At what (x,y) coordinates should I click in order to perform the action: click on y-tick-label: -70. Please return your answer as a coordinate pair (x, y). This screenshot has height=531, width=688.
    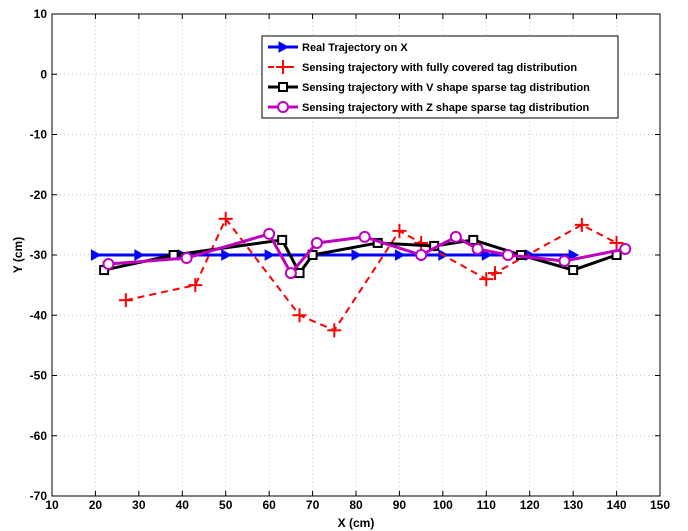
    Looking at the image, I should click on (39, 496).